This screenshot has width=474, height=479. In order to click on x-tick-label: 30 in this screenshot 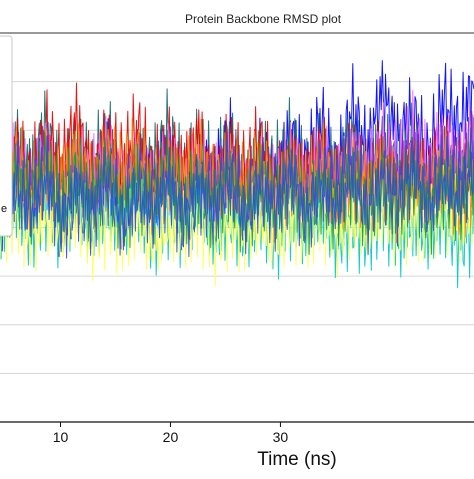, I will do `click(281, 437)`.